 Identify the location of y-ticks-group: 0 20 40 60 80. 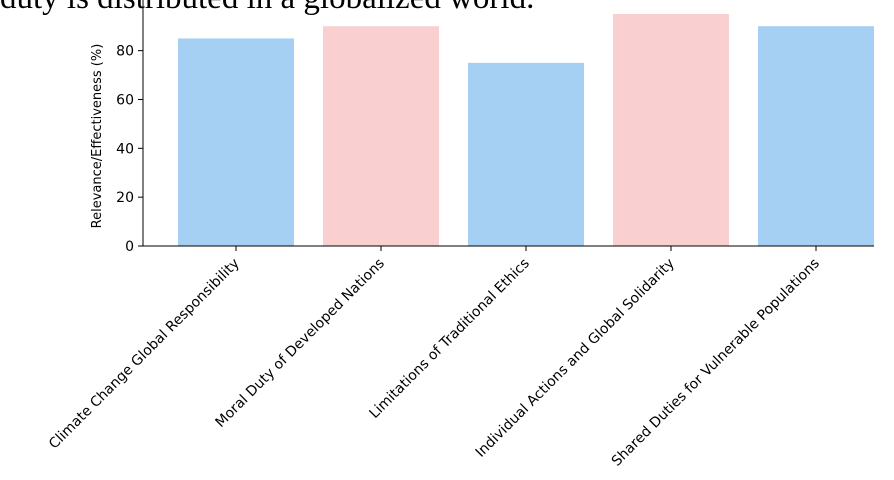
(129, 149).